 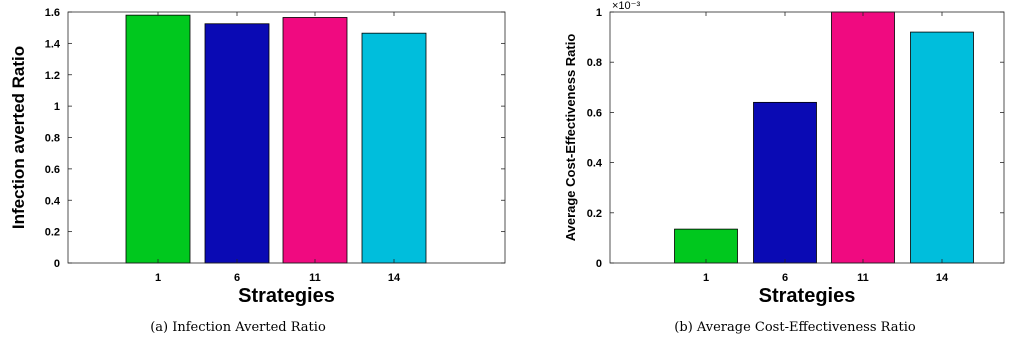 What do you see at coordinates (626, 6) in the screenshot?
I see `y-scale-factor: ×10⁻³` at bounding box center [626, 6].